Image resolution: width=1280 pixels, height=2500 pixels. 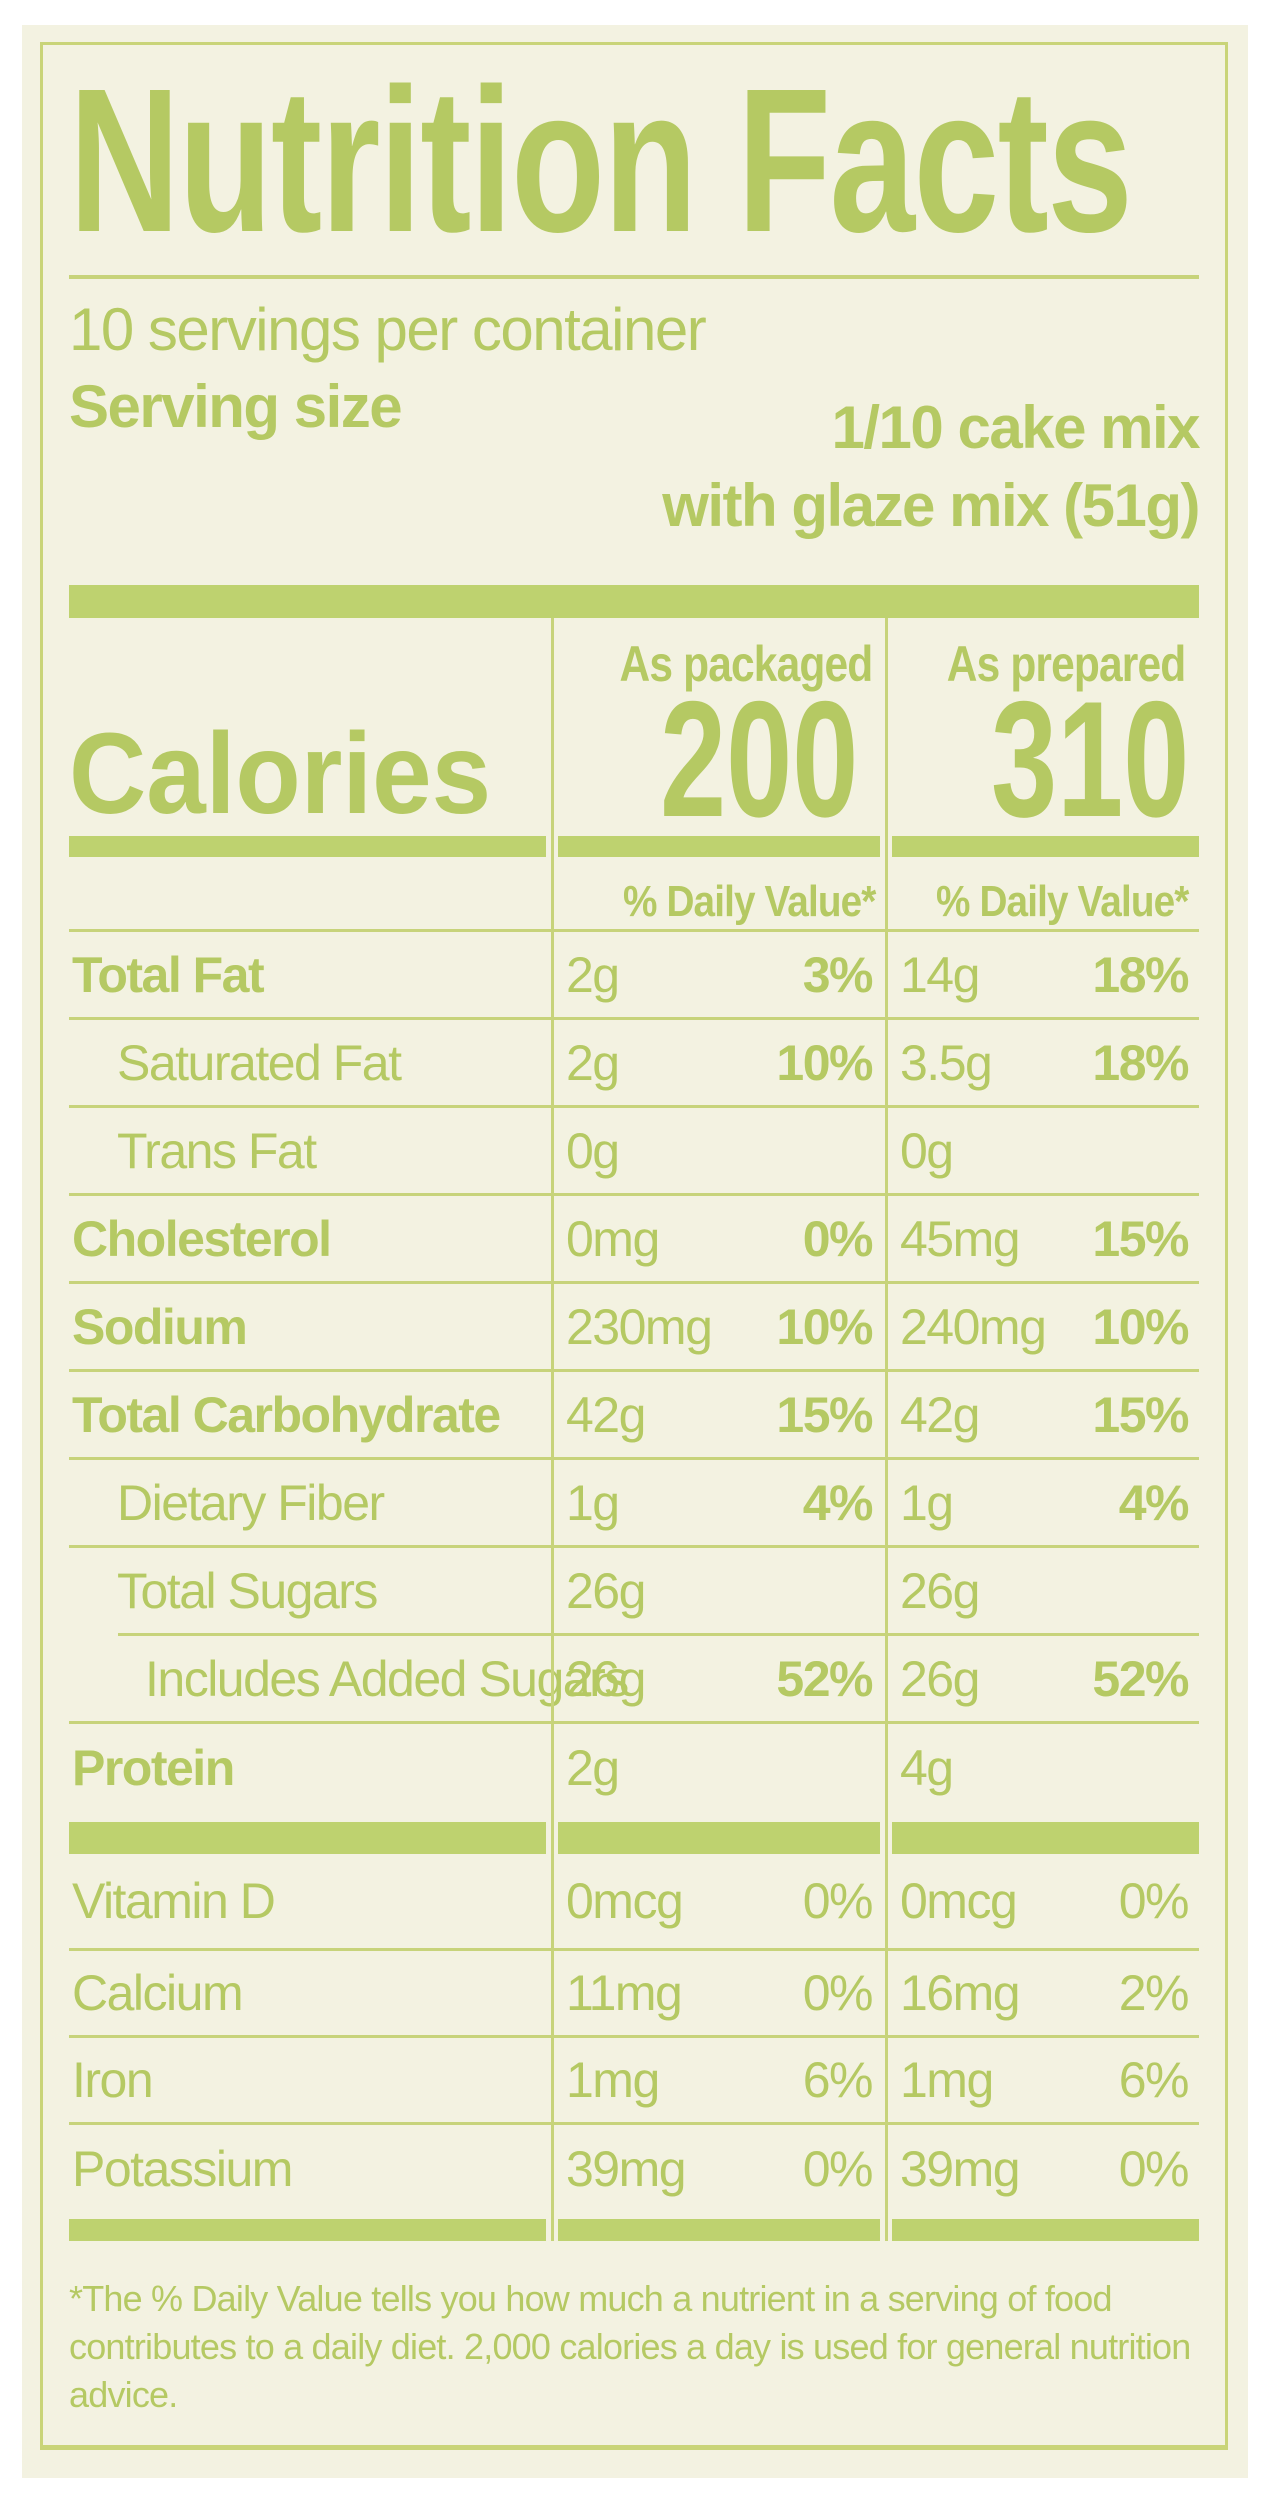 What do you see at coordinates (1140, 974) in the screenshot?
I see `nutrient-dv-as-prepared: 18%` at bounding box center [1140, 974].